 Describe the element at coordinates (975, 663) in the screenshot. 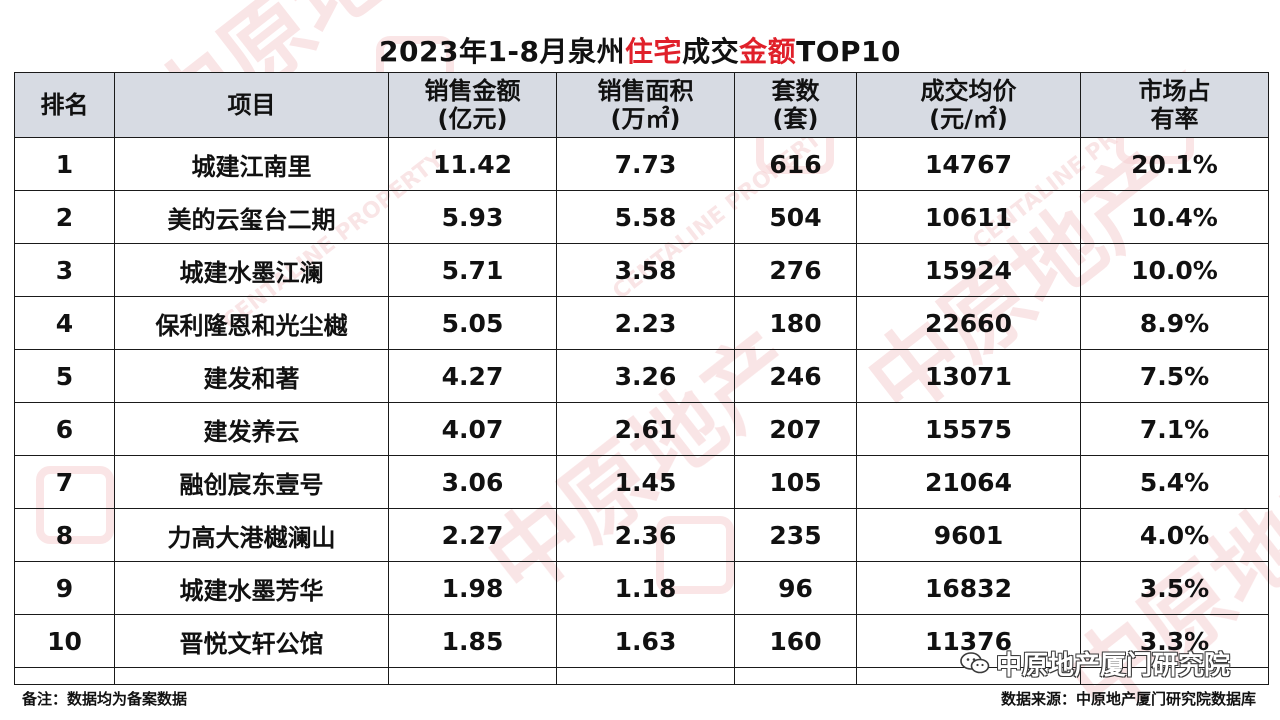

I see `wechat-icon` at that location.